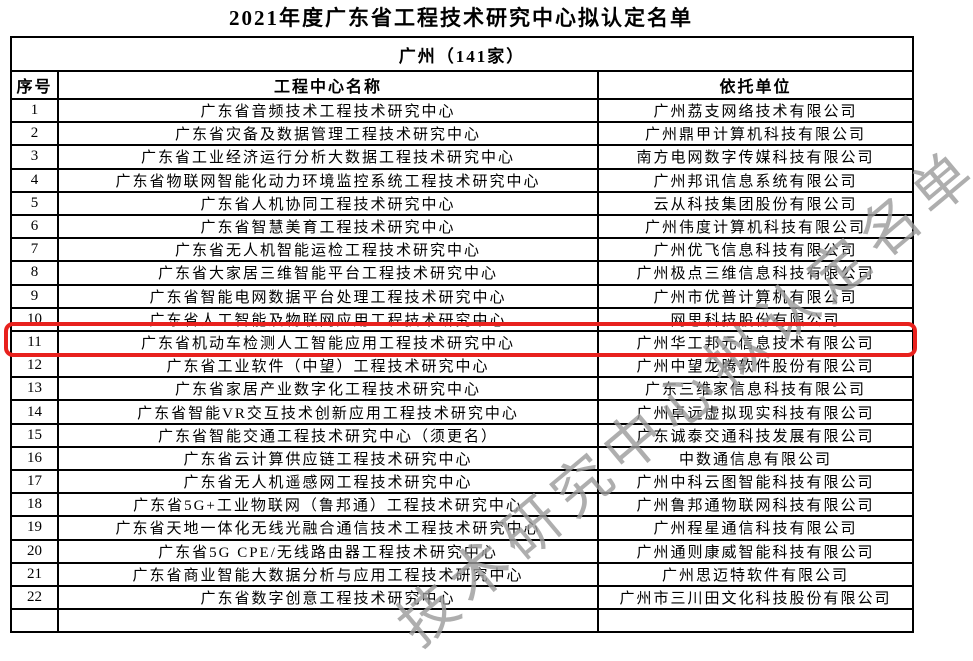 The height and width of the screenshot is (661, 973). Describe the element at coordinates (461, 18) in the screenshot. I see `page-title: 2021年度广东省工程技术研究中心拟认定名单` at that location.